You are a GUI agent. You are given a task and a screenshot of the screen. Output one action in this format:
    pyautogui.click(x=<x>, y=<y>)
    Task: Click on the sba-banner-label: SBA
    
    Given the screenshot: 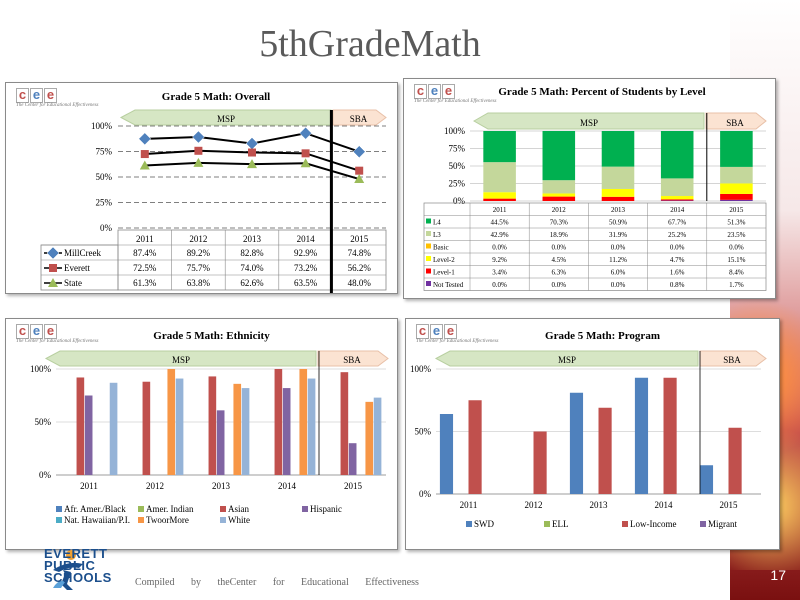 What is the action you would take?
    pyautogui.click(x=359, y=119)
    